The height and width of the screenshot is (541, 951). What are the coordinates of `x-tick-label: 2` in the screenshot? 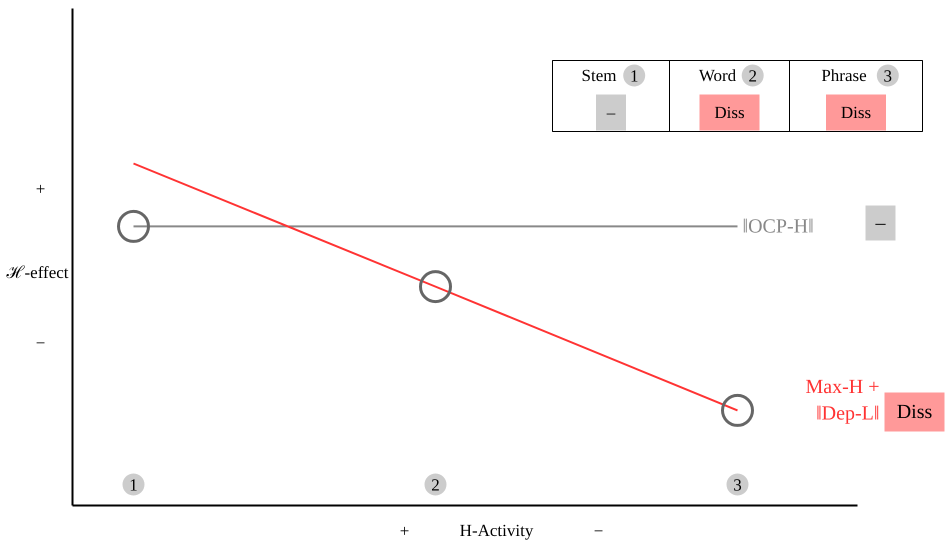 It's located at (435, 485).